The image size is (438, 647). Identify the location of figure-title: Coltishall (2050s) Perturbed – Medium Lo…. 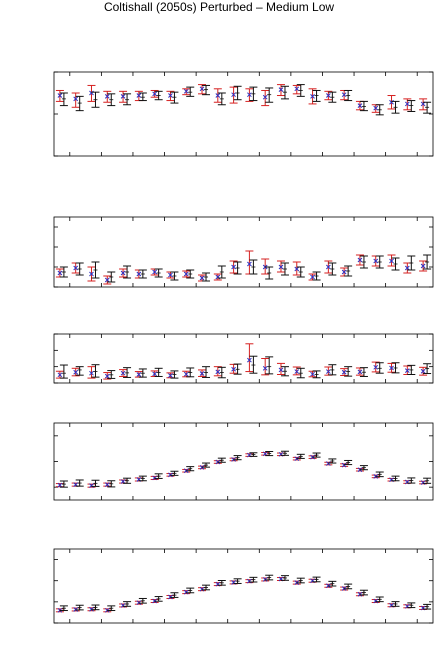
(219, 7).